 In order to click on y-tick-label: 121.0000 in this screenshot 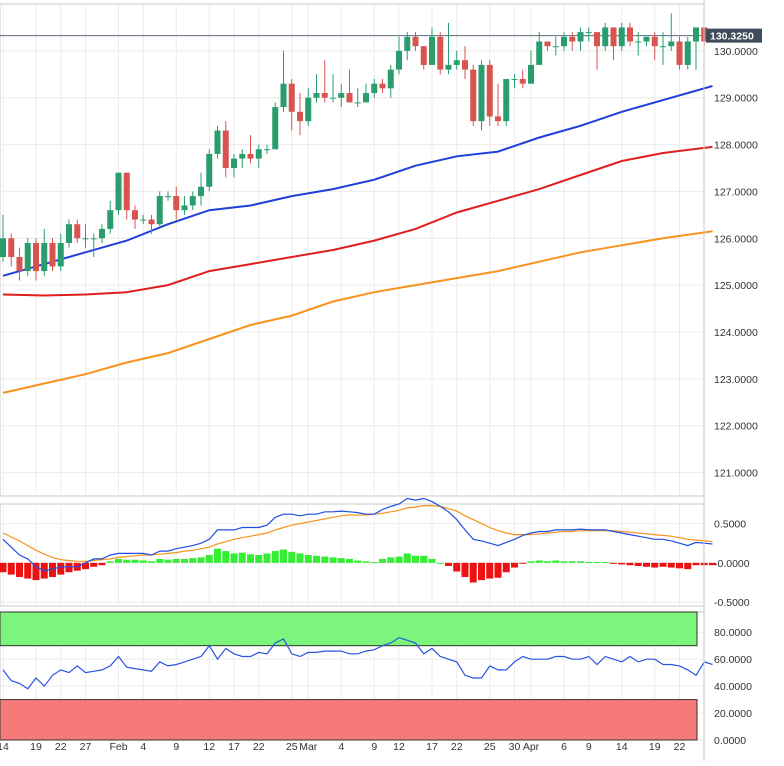, I will do `click(736, 474)`.